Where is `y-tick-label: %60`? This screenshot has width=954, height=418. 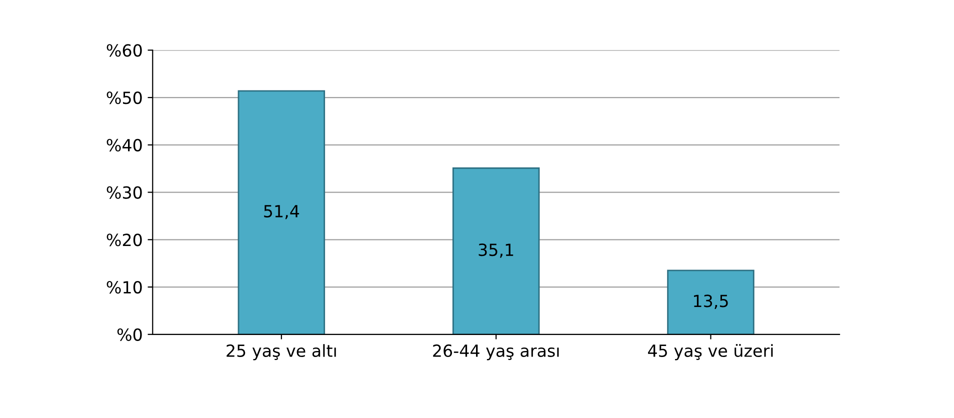 y-tick-label: %60 is located at coordinates (124, 50).